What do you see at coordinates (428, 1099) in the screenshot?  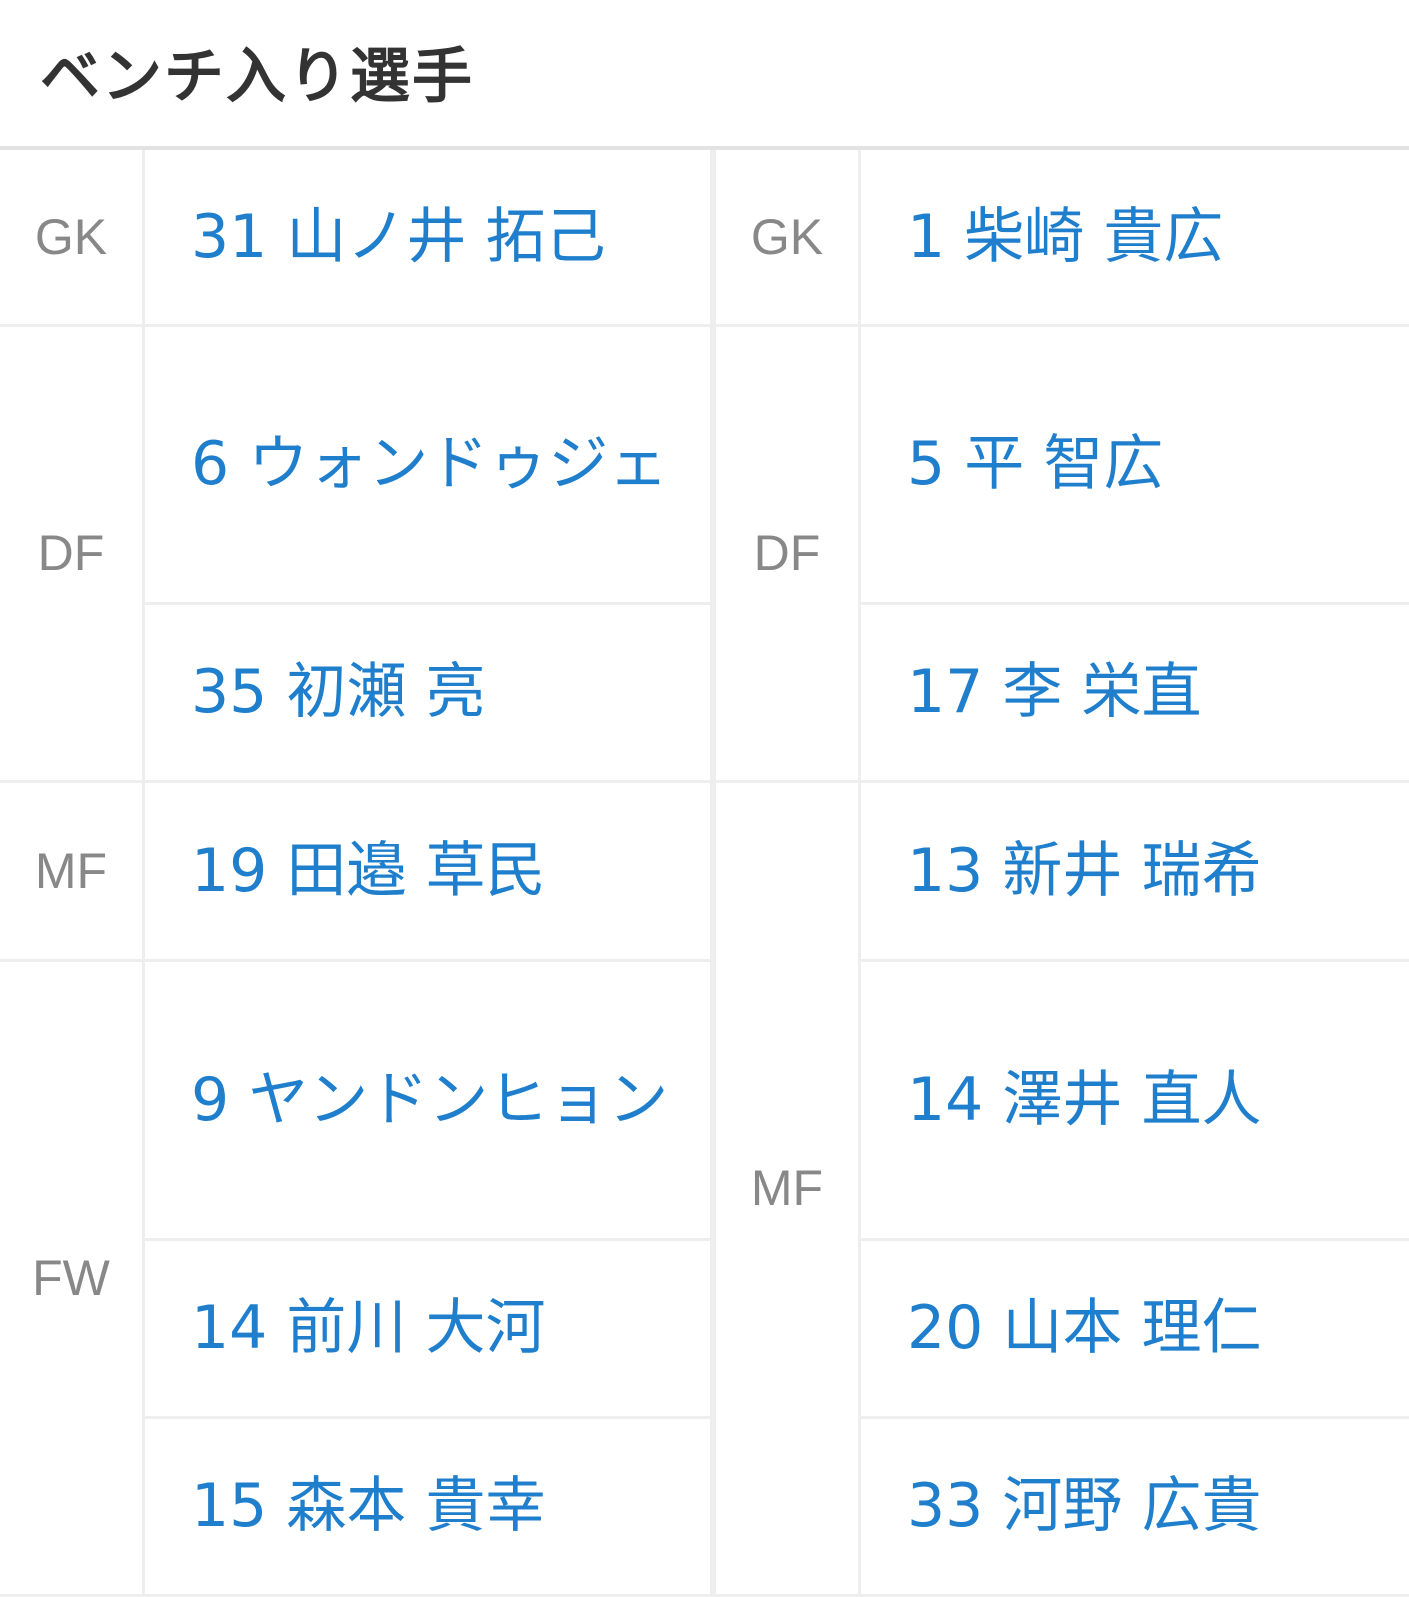 I see `player-link: 9 ヤンドンヒョン` at bounding box center [428, 1099].